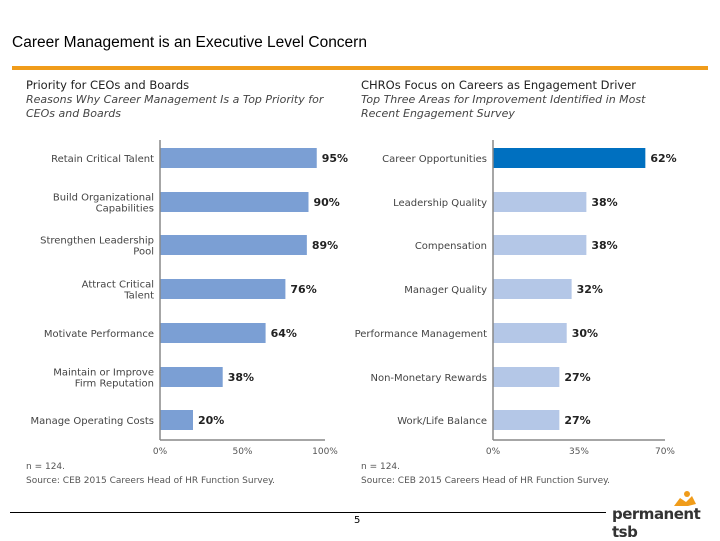 This screenshot has width=720, height=541. What do you see at coordinates (335, 158) in the screenshot?
I see `left-data-label: 95%` at bounding box center [335, 158].